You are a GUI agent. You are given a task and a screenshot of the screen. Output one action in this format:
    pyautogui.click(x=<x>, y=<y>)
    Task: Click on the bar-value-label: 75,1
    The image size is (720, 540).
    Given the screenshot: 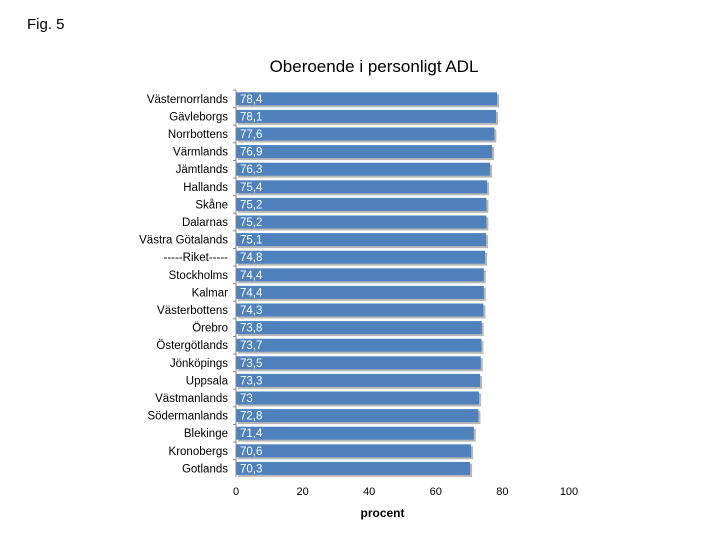 What is the action you would take?
    pyautogui.click(x=251, y=241)
    